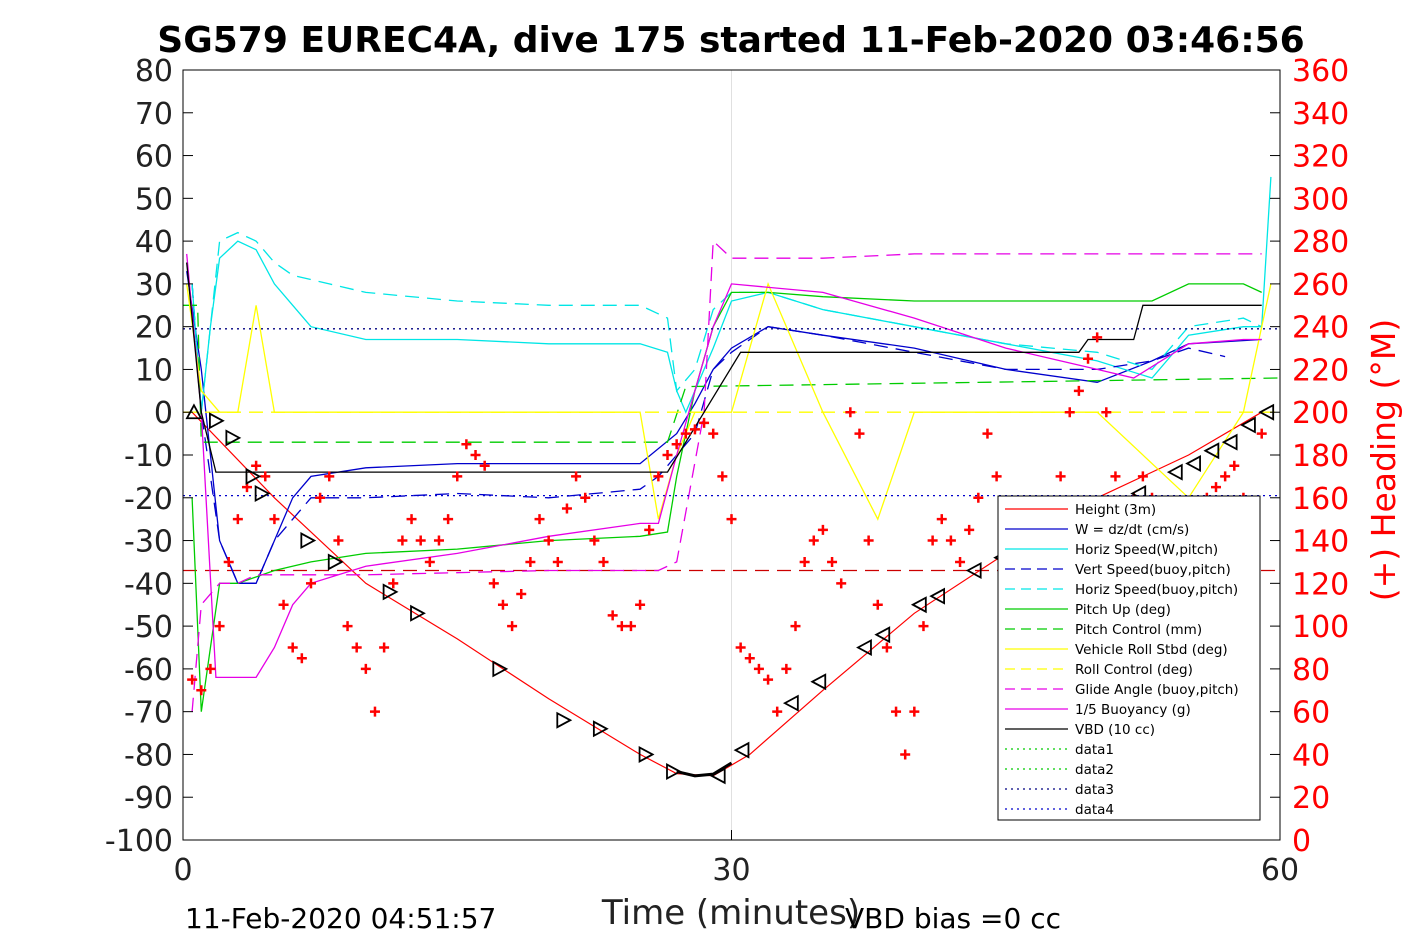 This screenshot has height=945, width=1417. What do you see at coordinates (1311, 713) in the screenshot?
I see `right-tick-label: 60` at bounding box center [1311, 713].